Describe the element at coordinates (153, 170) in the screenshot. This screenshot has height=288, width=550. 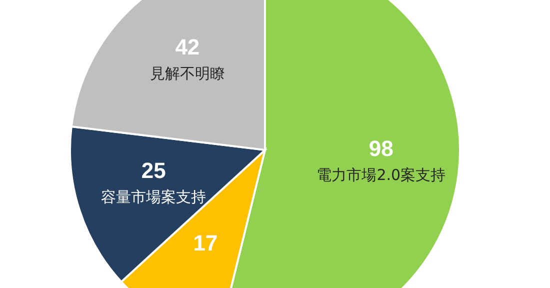
I see `data-label: 25` at that location.